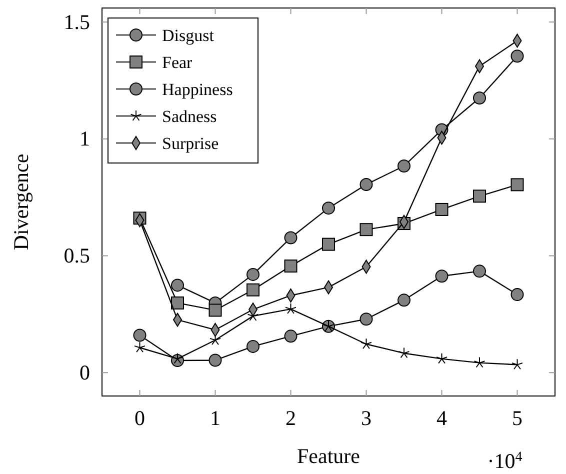 Image resolution: width=566 pixels, height=474 pixels. I want to click on y-tick-label: 0.5, so click(77, 255).